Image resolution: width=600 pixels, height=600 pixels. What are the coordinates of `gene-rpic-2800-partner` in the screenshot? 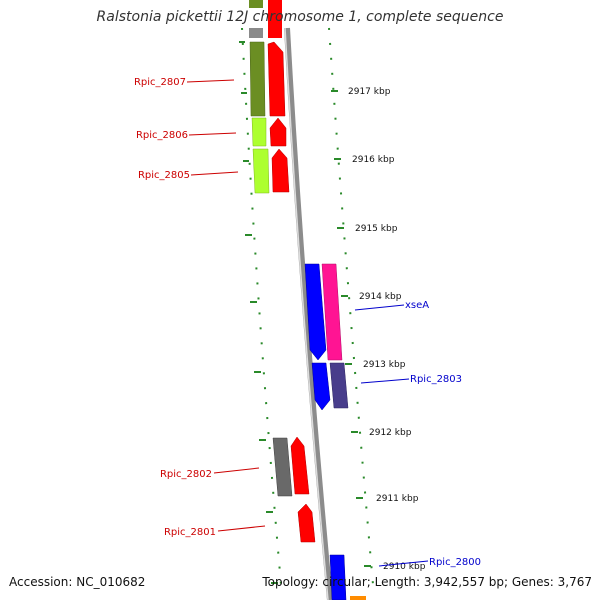 It's located at (358, 598).